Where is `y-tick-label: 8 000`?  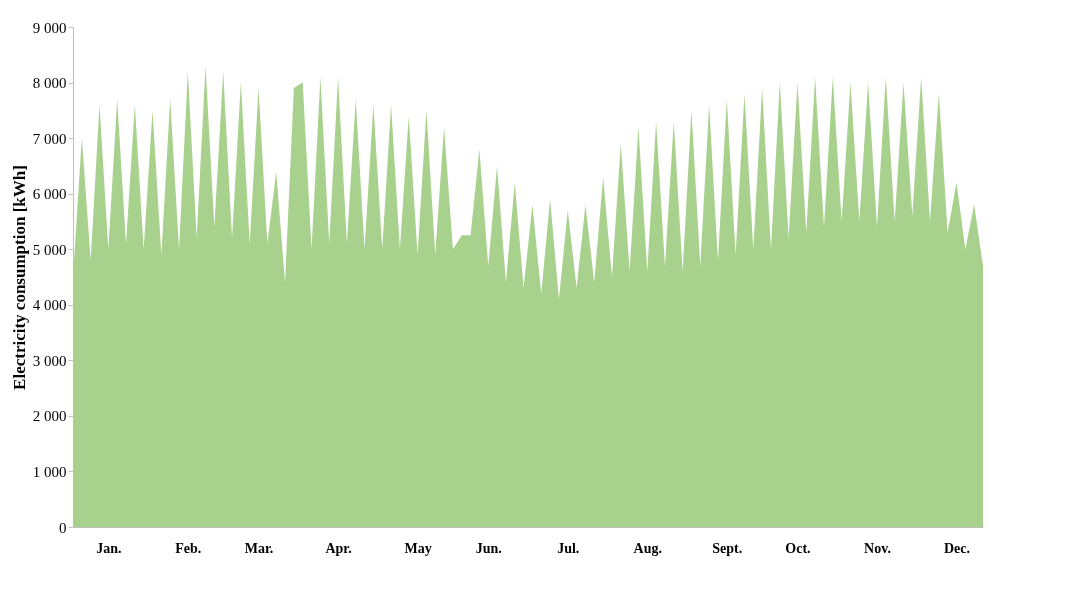
y-tick-label: 8 000 is located at coordinates (49, 83).